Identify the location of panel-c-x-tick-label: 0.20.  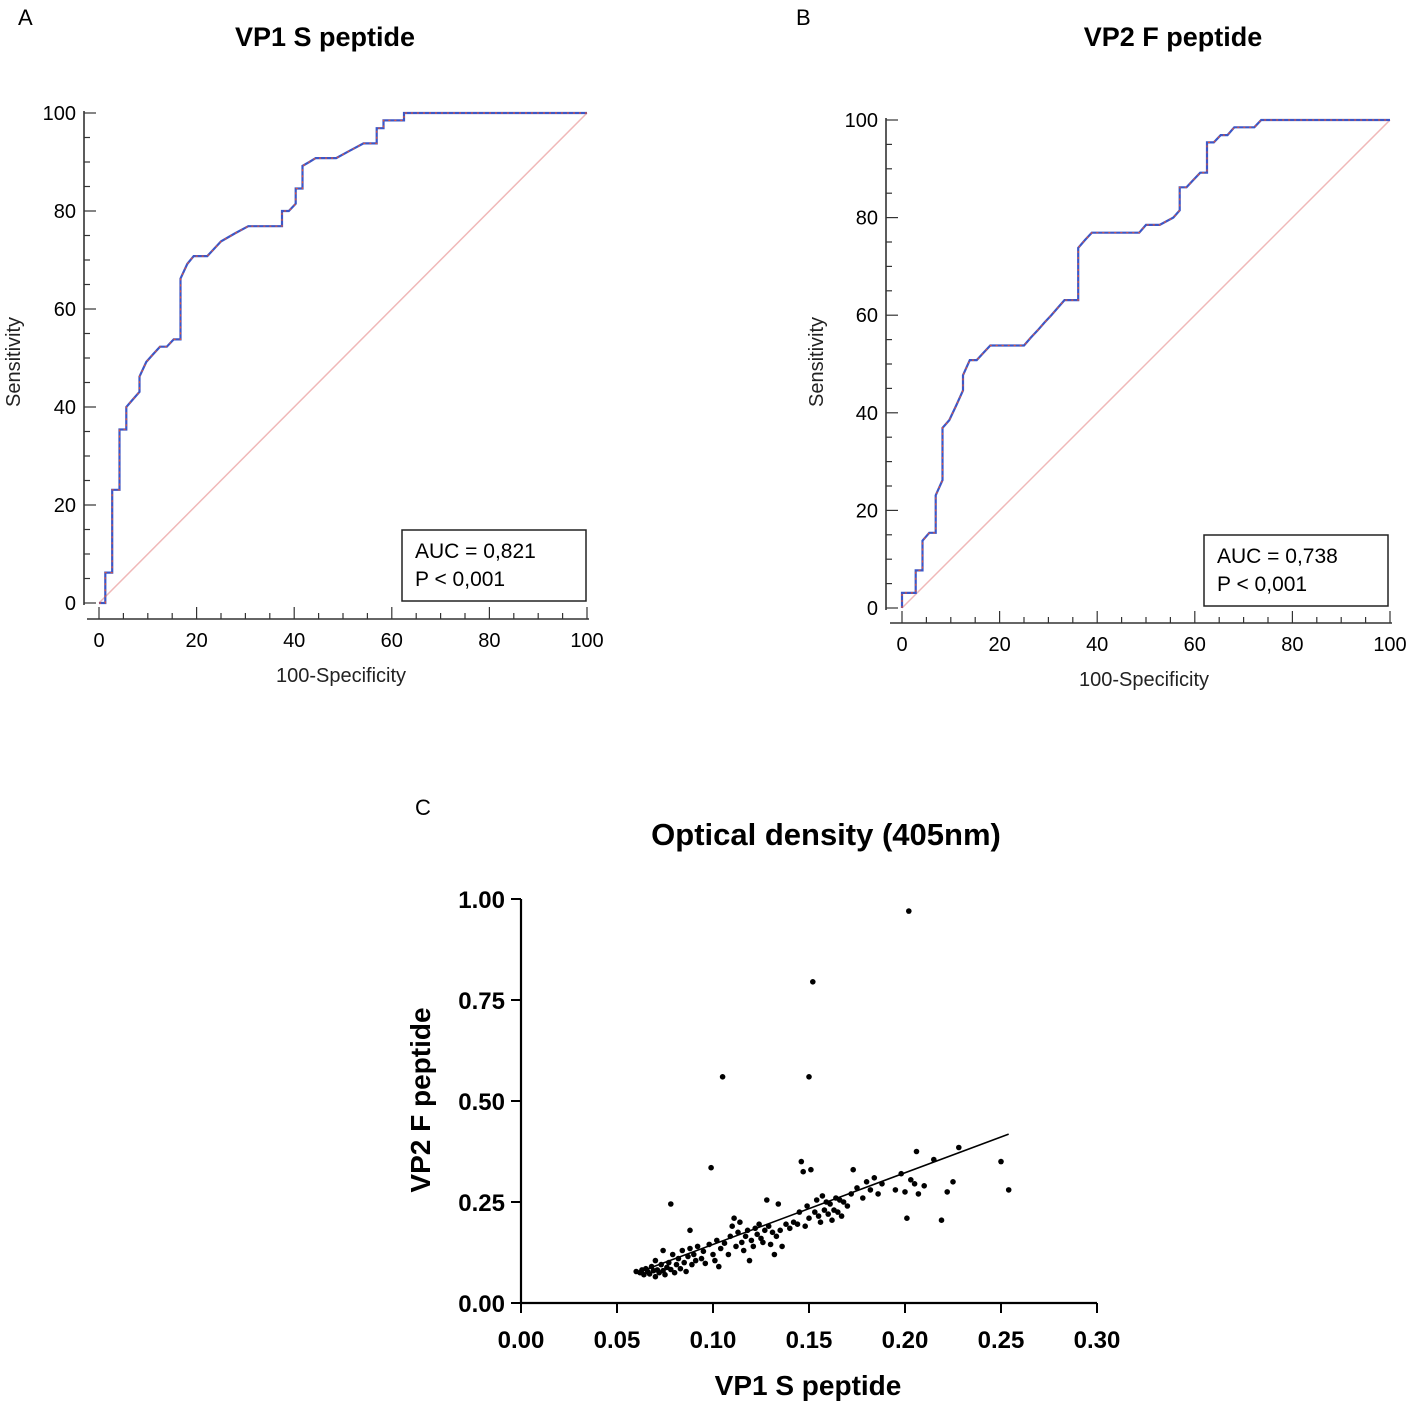
(905, 1340).